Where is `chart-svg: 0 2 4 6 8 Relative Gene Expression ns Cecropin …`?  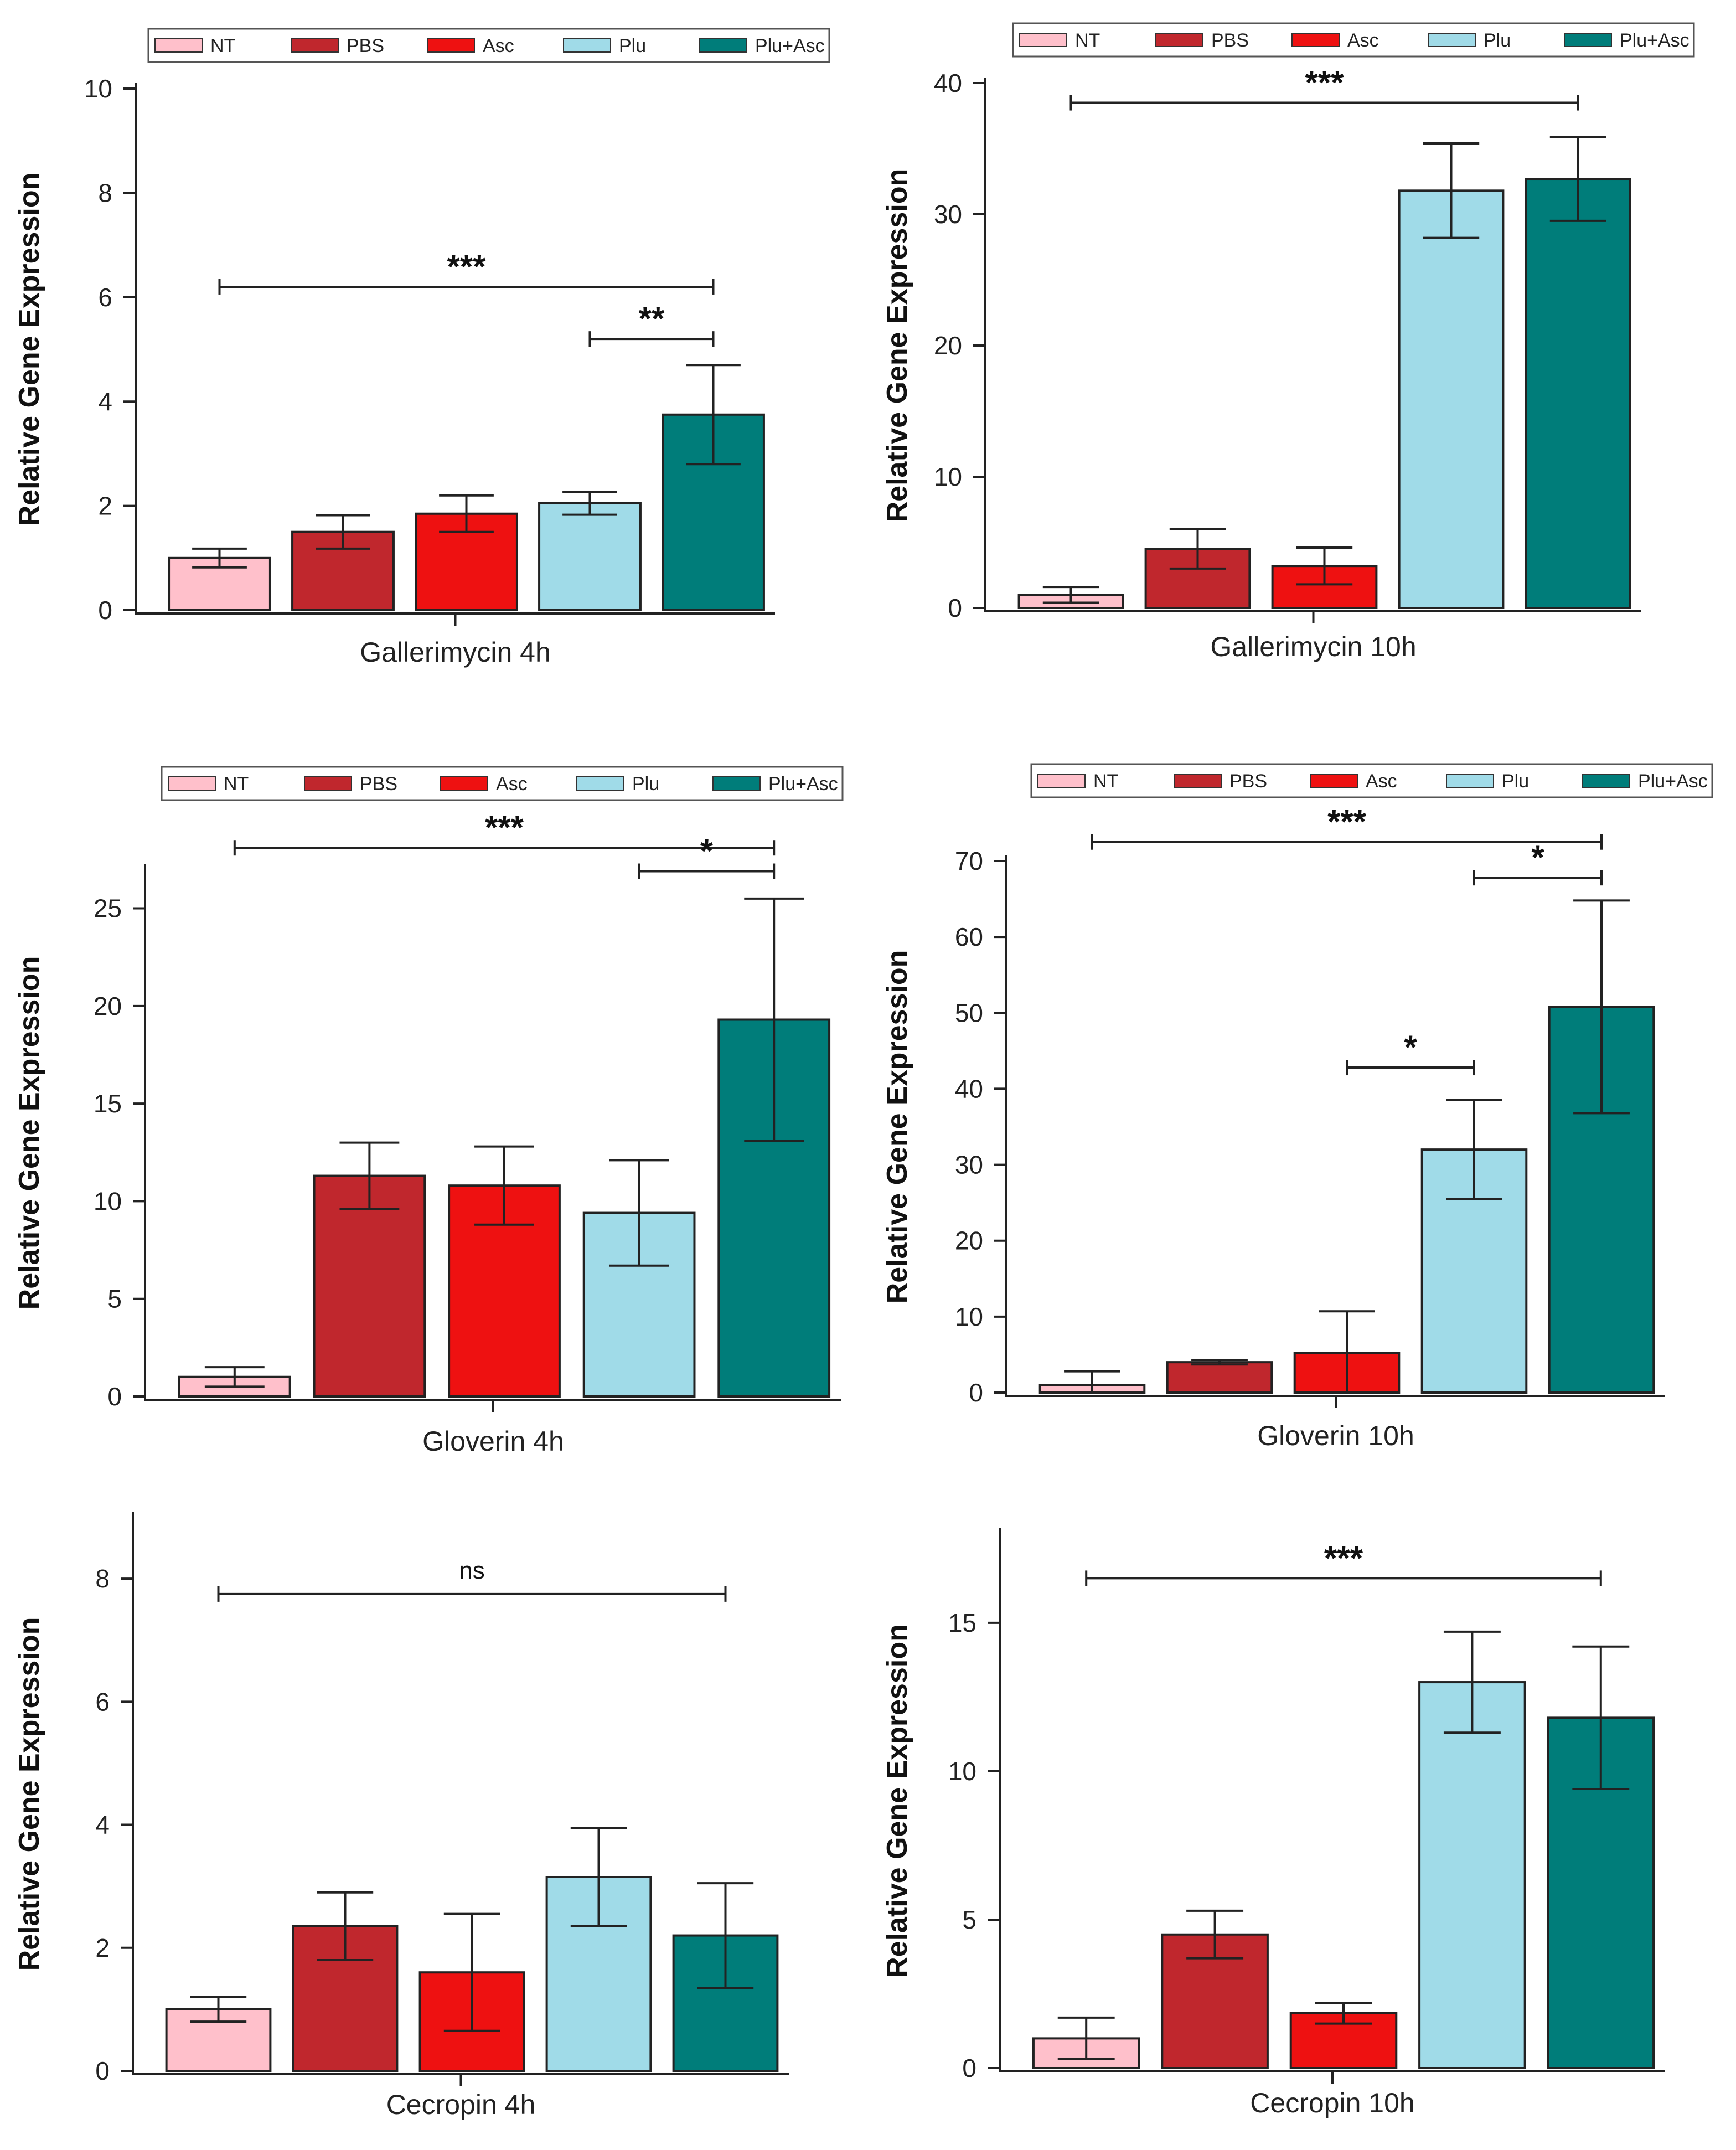
chart-svg: 0 2 4 6 8 Relative Gene Expression ns Cecropin … is located at coordinates (401, 1816).